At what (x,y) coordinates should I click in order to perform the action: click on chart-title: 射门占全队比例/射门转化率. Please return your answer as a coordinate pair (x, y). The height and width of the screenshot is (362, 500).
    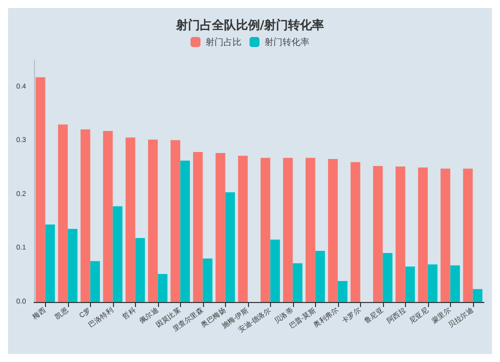
    Looking at the image, I should click on (249, 25).